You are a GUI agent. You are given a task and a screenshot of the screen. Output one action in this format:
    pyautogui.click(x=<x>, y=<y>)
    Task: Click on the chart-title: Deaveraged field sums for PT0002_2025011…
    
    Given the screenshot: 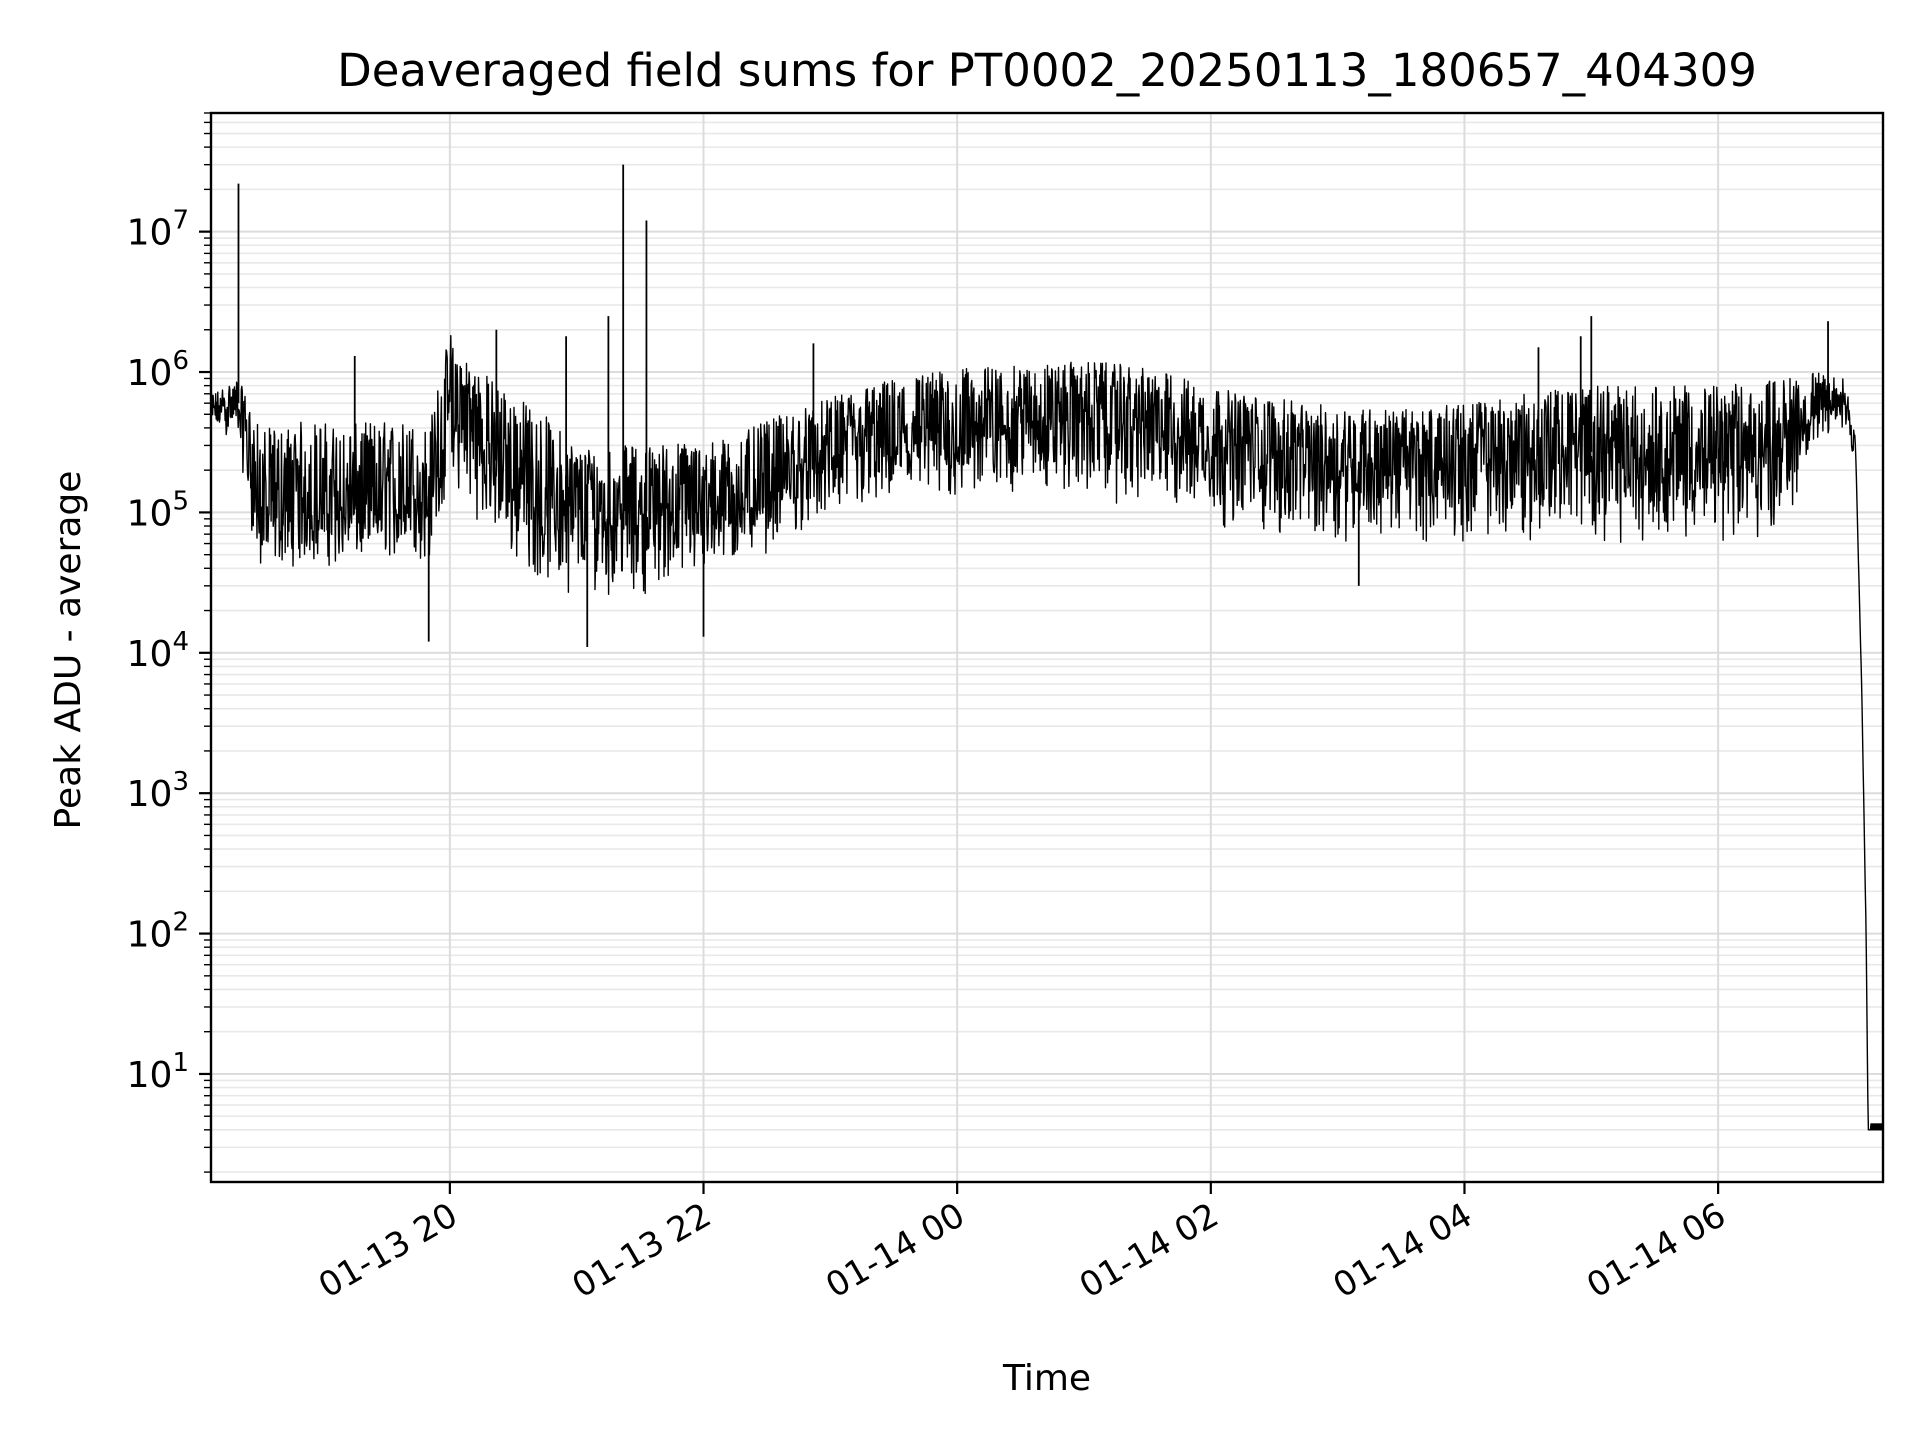 What is the action you would take?
    pyautogui.click(x=1047, y=70)
    